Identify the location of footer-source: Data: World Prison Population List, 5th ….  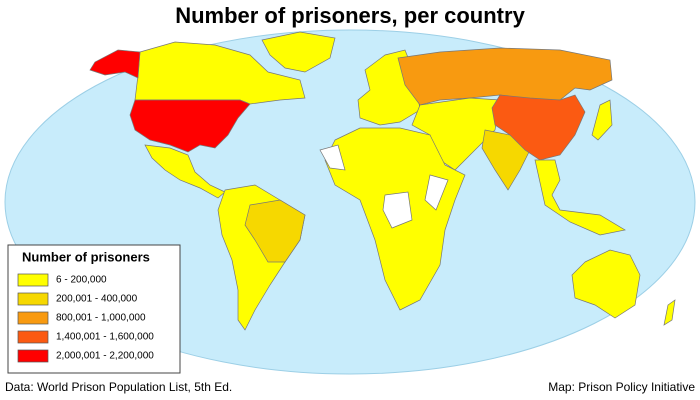
(118, 387).